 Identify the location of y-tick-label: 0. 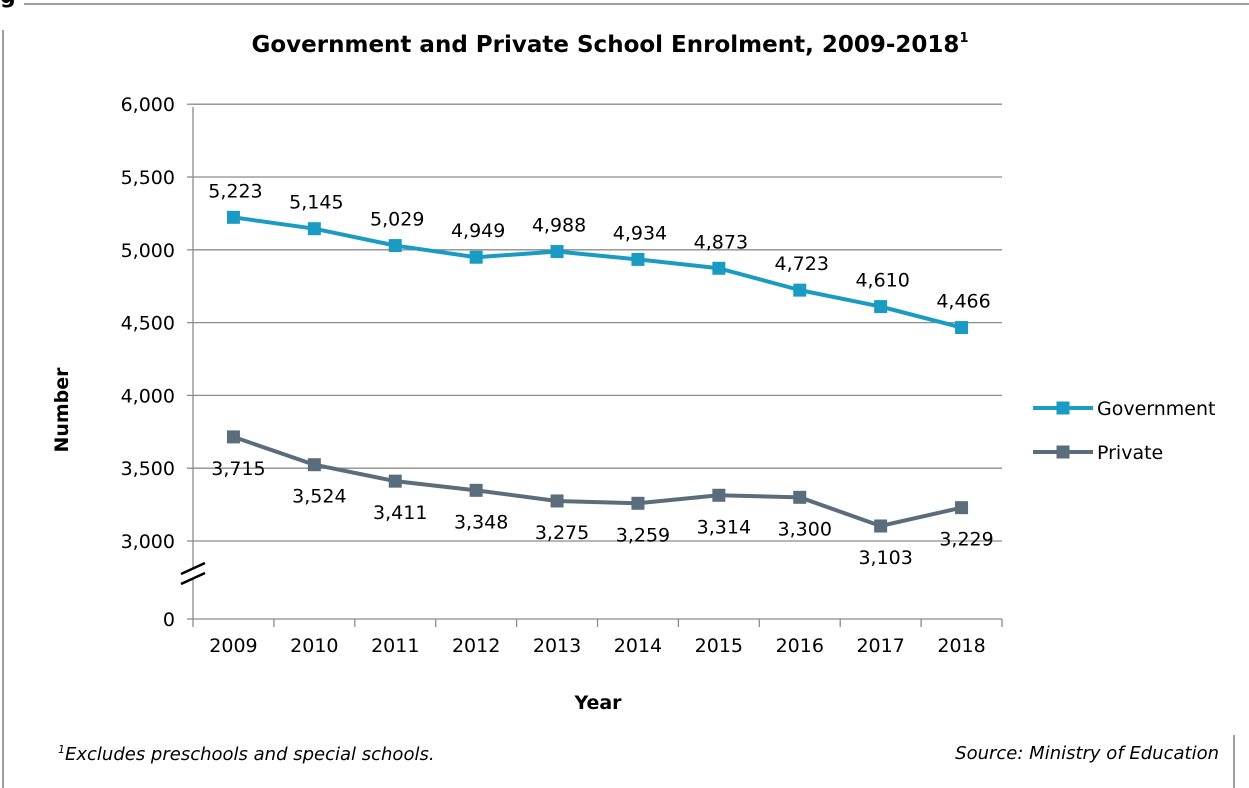
(169, 620).